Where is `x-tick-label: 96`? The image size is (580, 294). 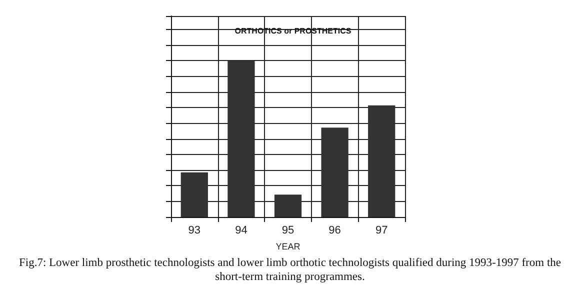
x-tick-label: 96 is located at coordinates (334, 230).